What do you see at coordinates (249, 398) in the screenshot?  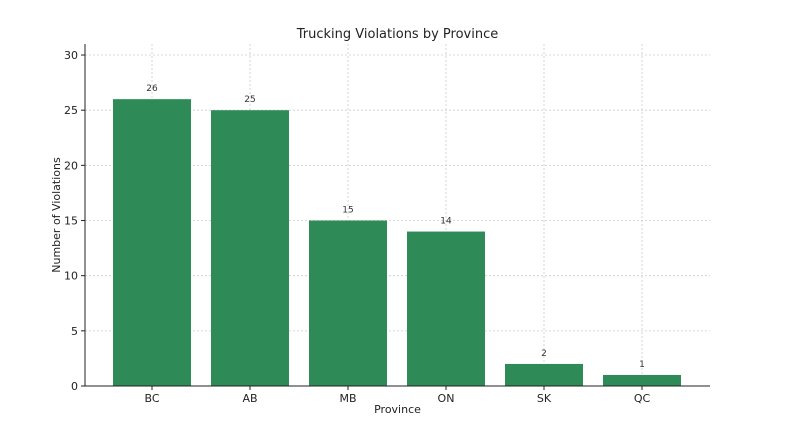 I see `x-tick-label: AB` at bounding box center [249, 398].